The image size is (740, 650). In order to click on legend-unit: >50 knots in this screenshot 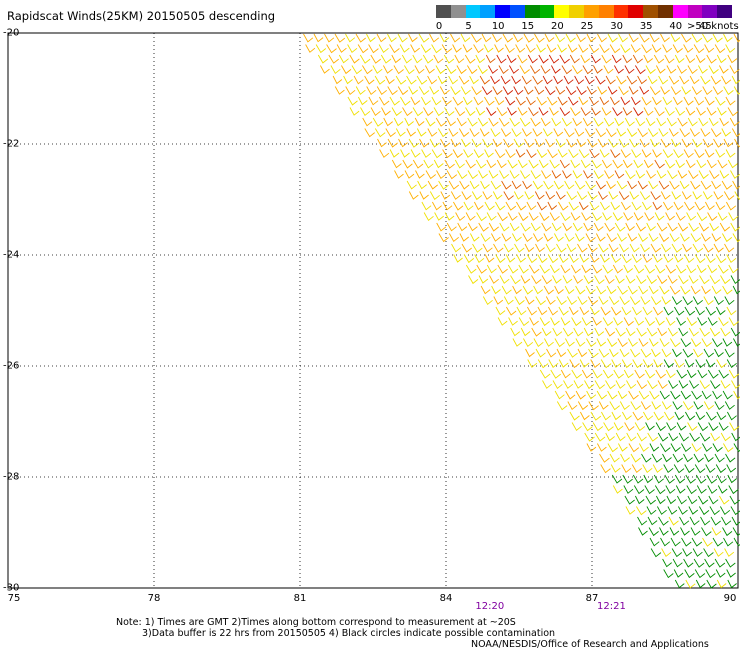, I will do `click(713, 26)`.